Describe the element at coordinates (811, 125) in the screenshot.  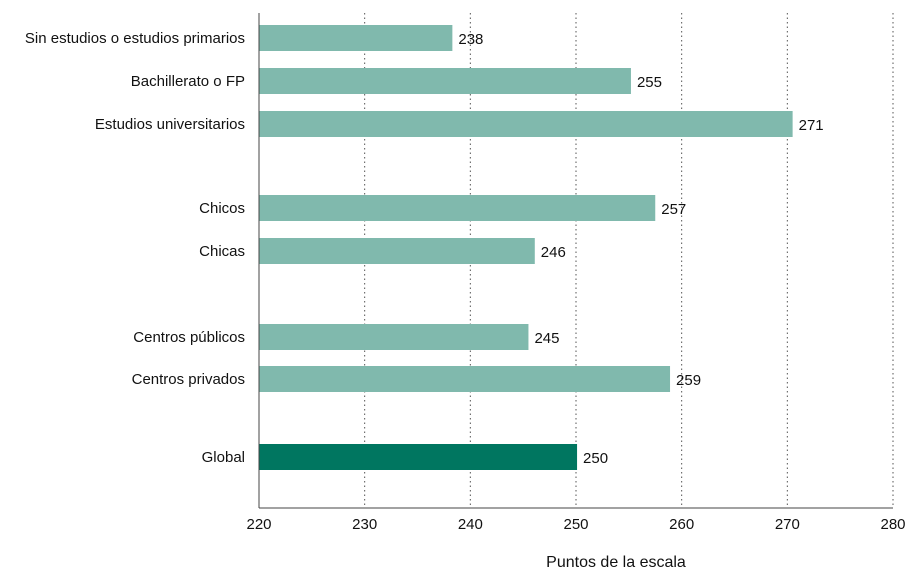
I see `value-label: 271` at that location.